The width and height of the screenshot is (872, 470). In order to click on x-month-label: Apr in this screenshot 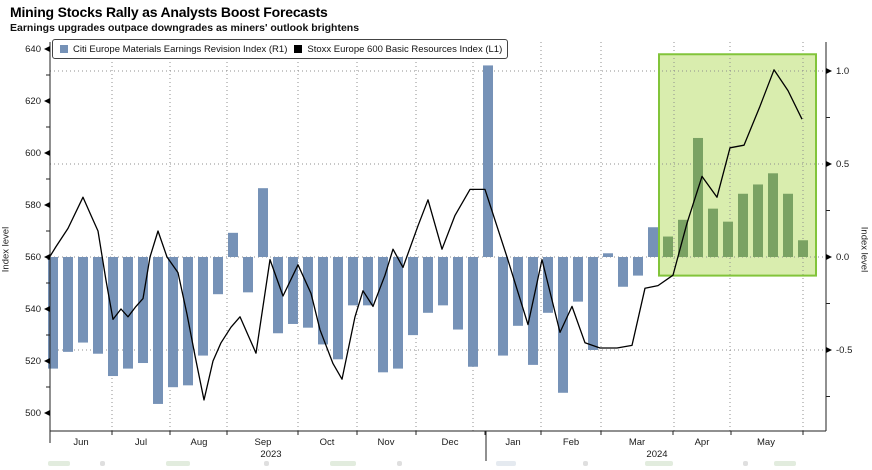, I will do `click(702, 442)`.